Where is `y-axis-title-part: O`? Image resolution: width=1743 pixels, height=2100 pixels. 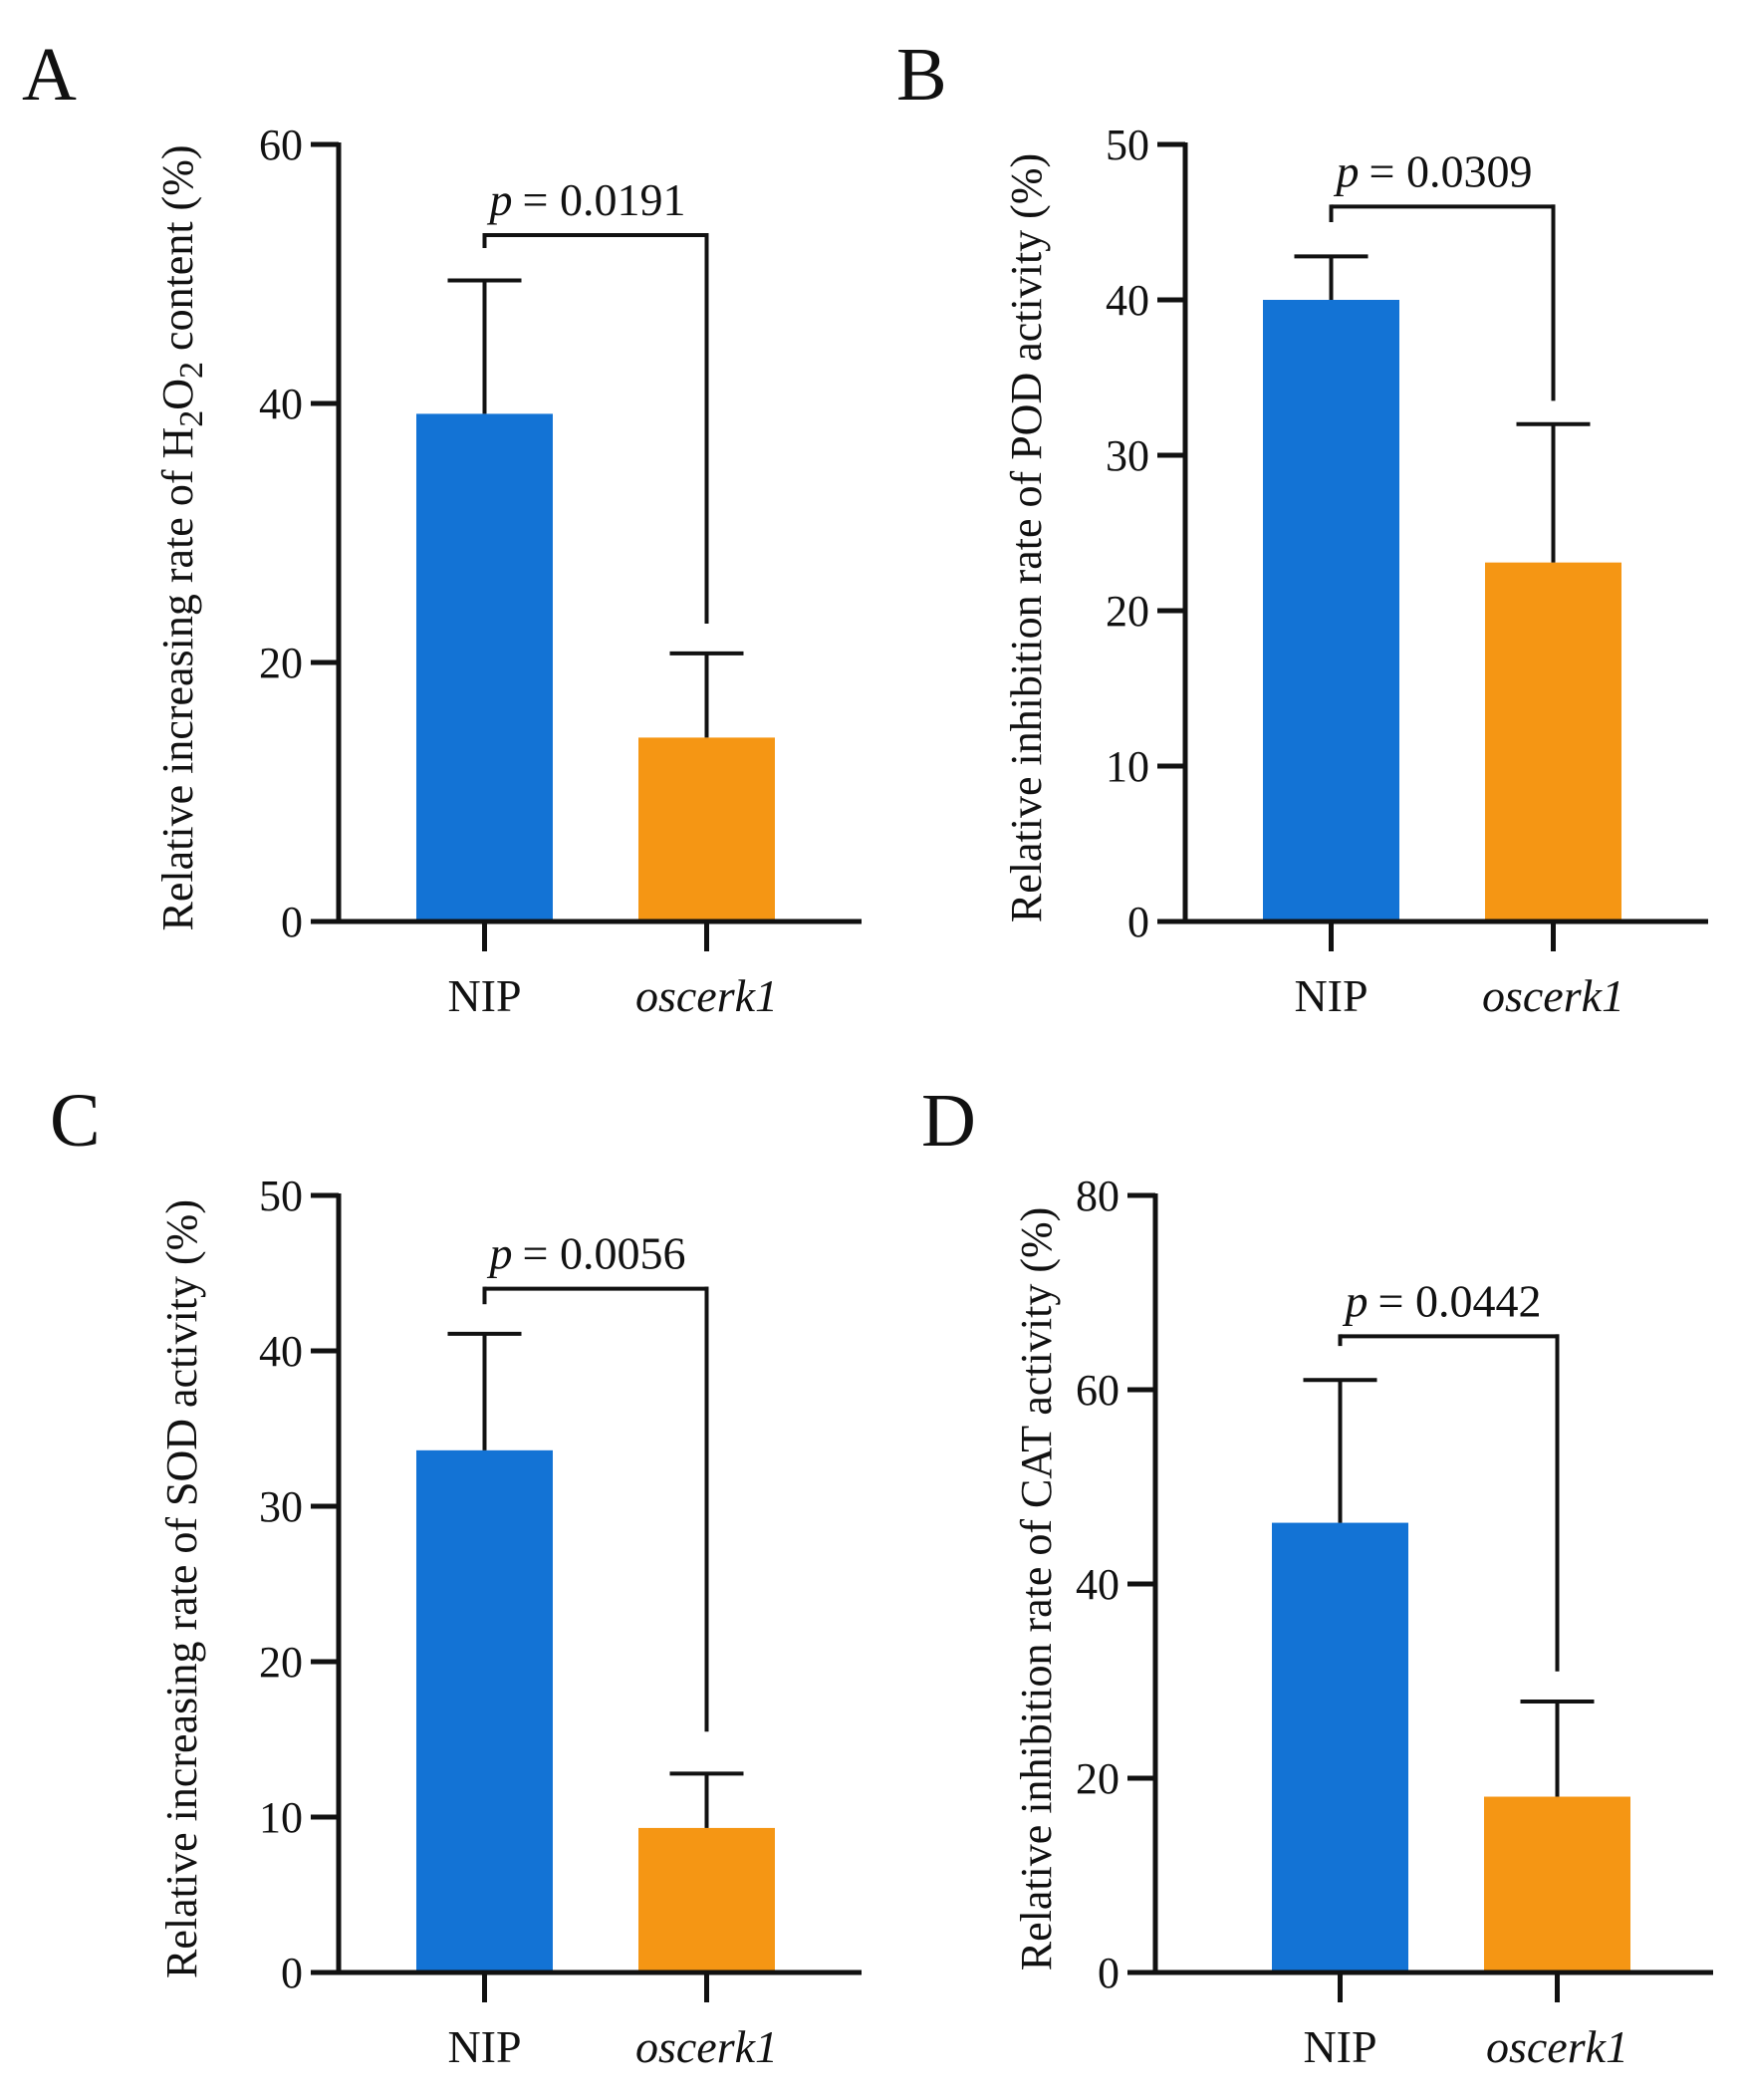 y-axis-title-part: O is located at coordinates (177, 394).